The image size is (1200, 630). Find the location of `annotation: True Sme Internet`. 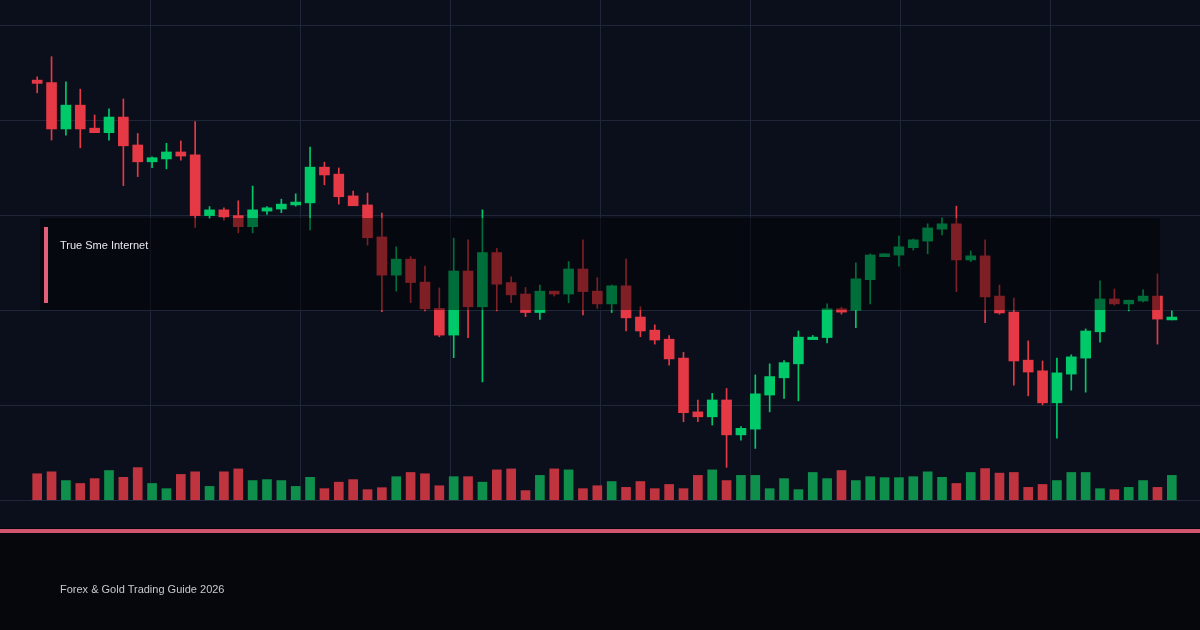

annotation: True Sme Internet is located at coordinates (104, 245).